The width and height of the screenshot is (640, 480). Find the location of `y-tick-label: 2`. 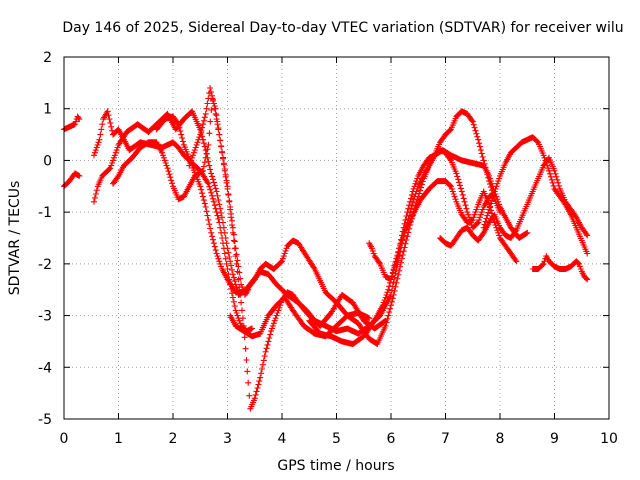

y-tick-label: 2 is located at coordinates (47, 58).